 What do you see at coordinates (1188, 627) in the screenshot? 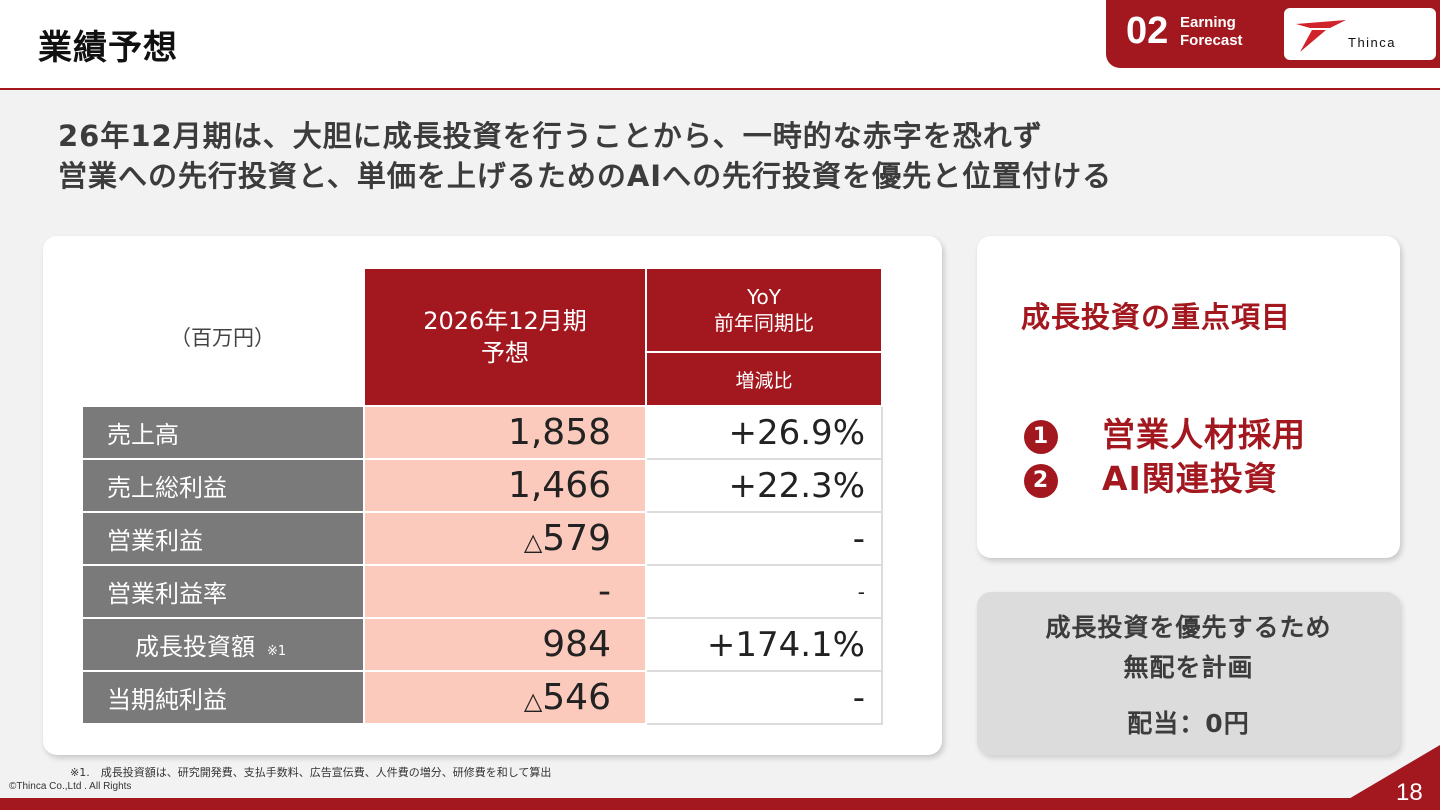
I see `dividend-line1: 成長投資を優先するため` at bounding box center [1188, 627].